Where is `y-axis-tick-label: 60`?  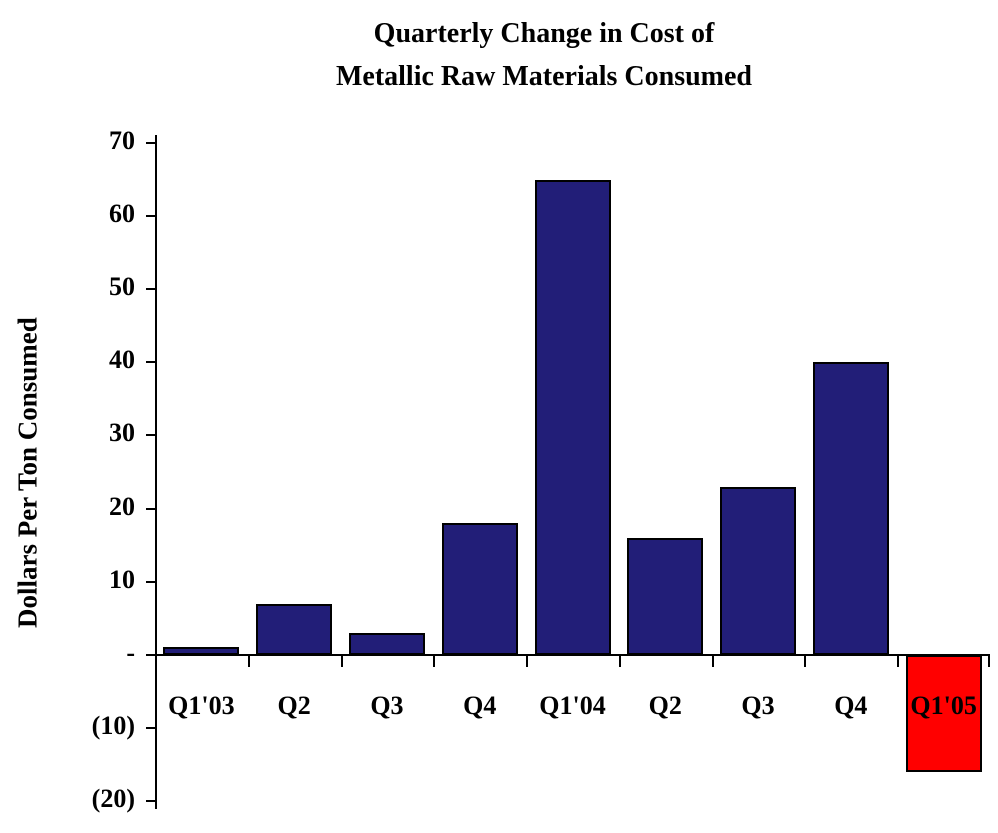
y-axis-tick-label: 60 is located at coordinates (122, 214).